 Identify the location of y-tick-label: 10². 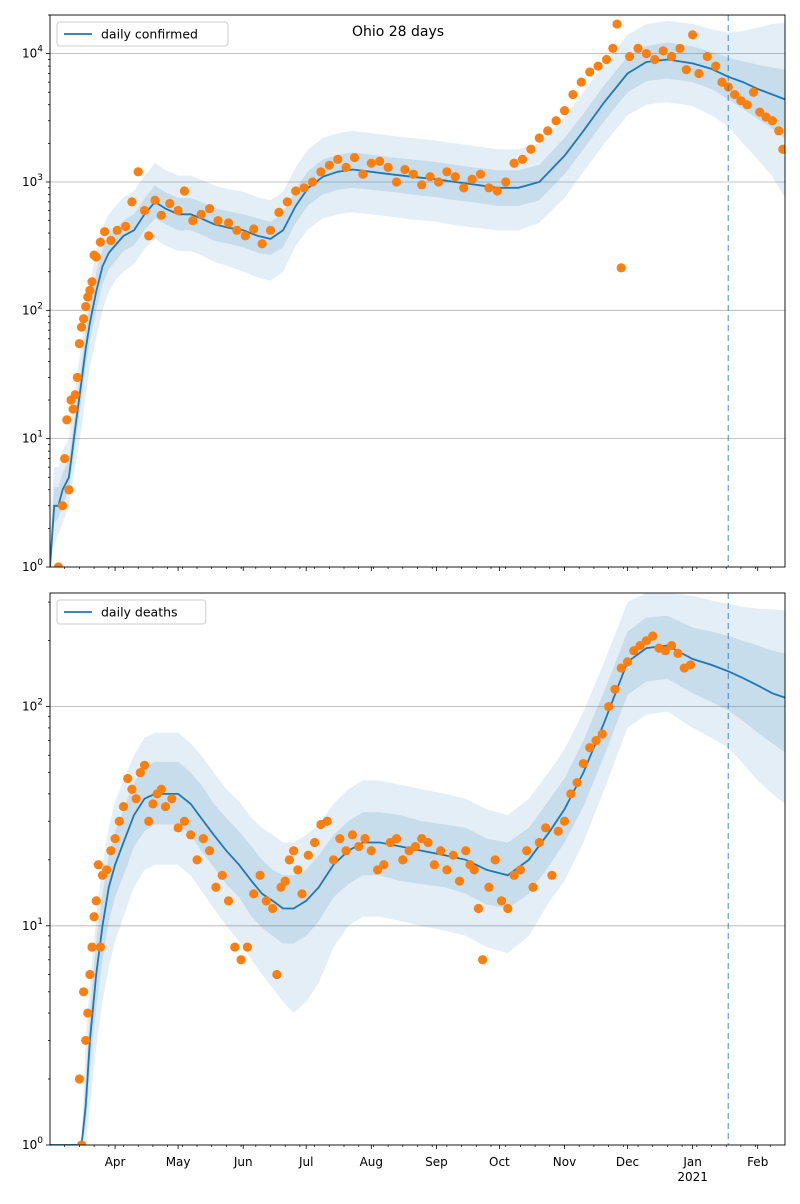
(32, 309).